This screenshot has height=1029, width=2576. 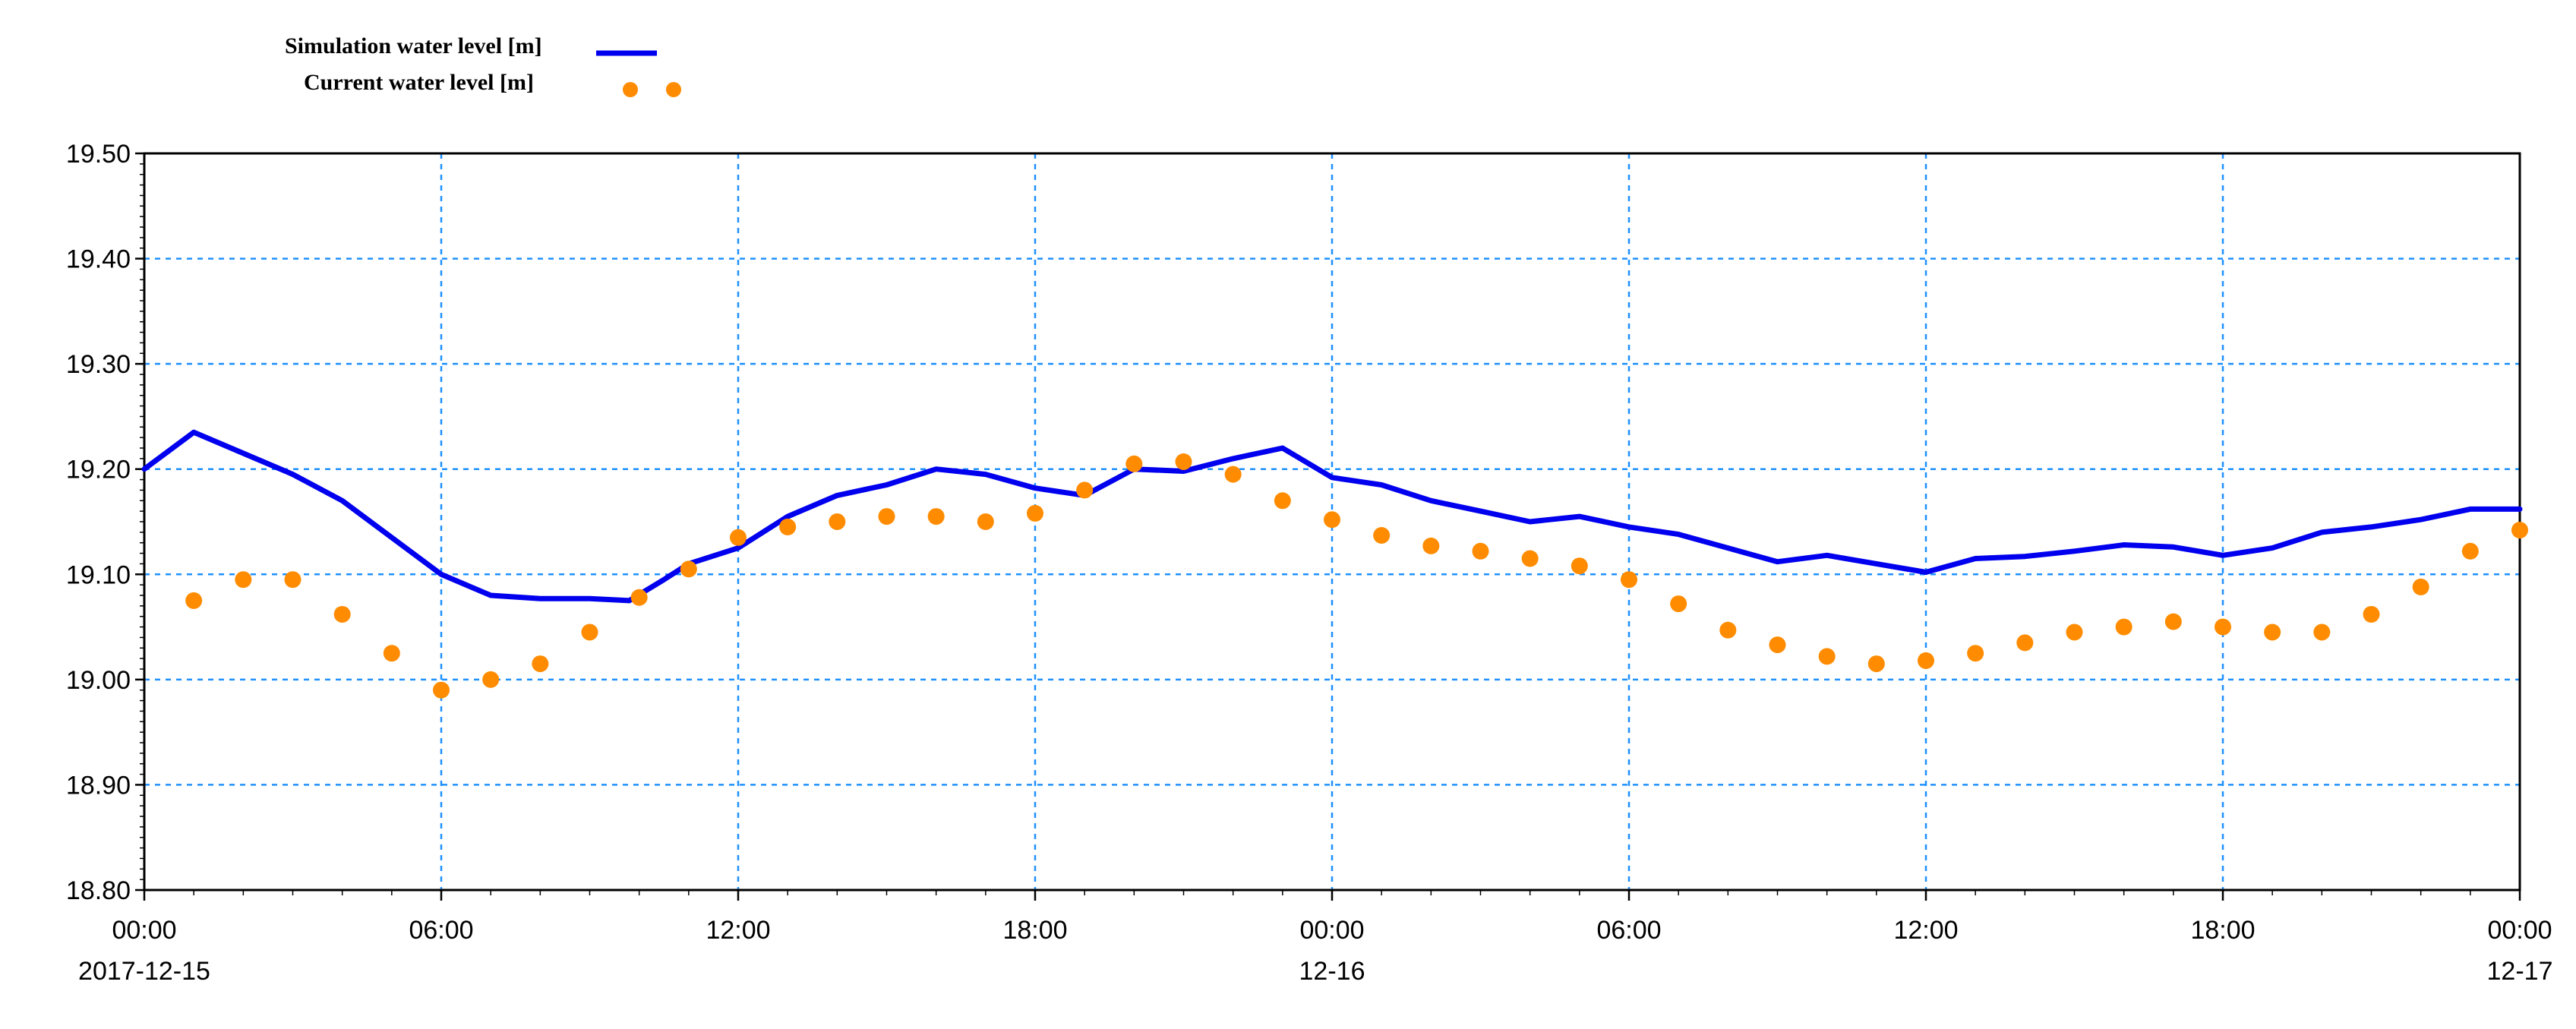 I want to click on y-axis: 18.80 18.90 19.00 19.10 19.20 19.30 19.40 19.50, so click(x=105, y=523).